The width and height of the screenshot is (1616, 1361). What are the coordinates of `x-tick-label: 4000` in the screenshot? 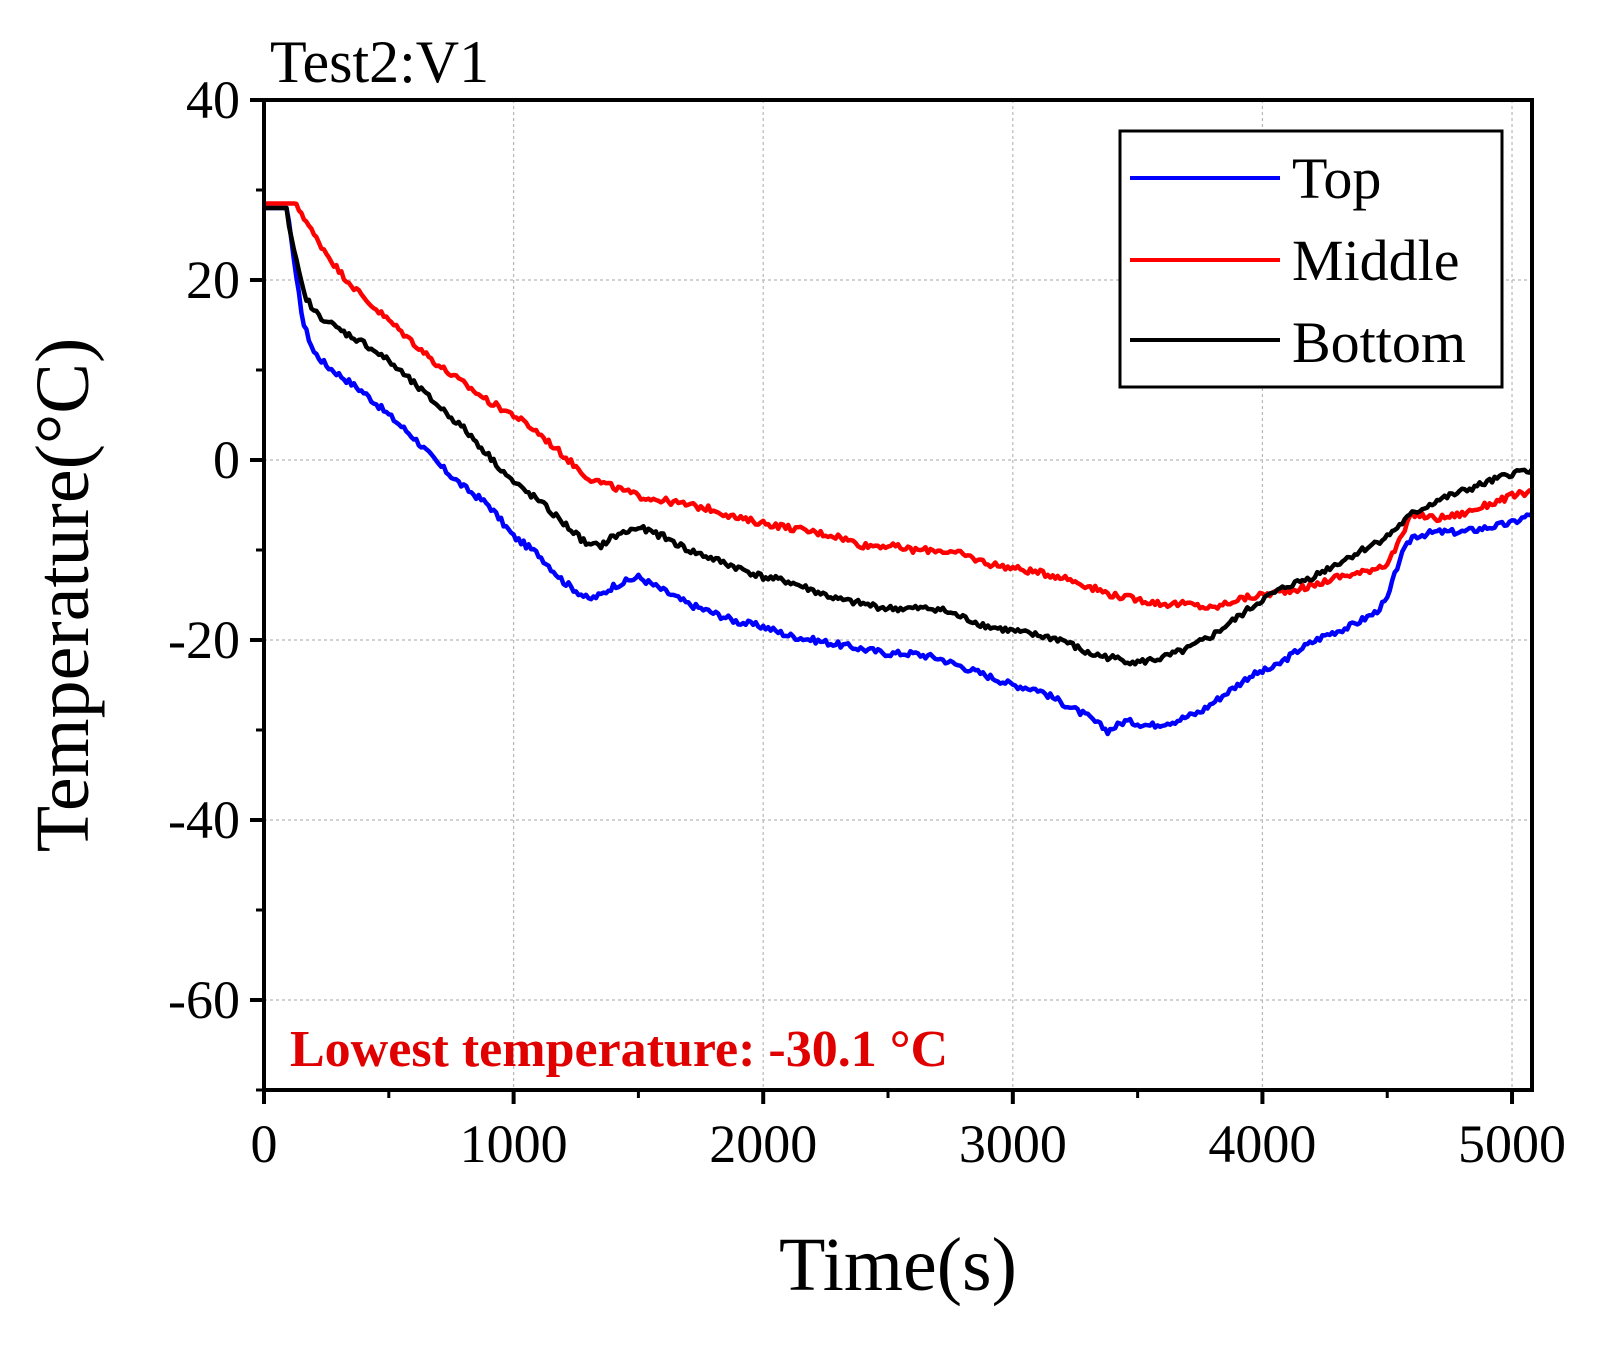 It's located at (1262, 1144).